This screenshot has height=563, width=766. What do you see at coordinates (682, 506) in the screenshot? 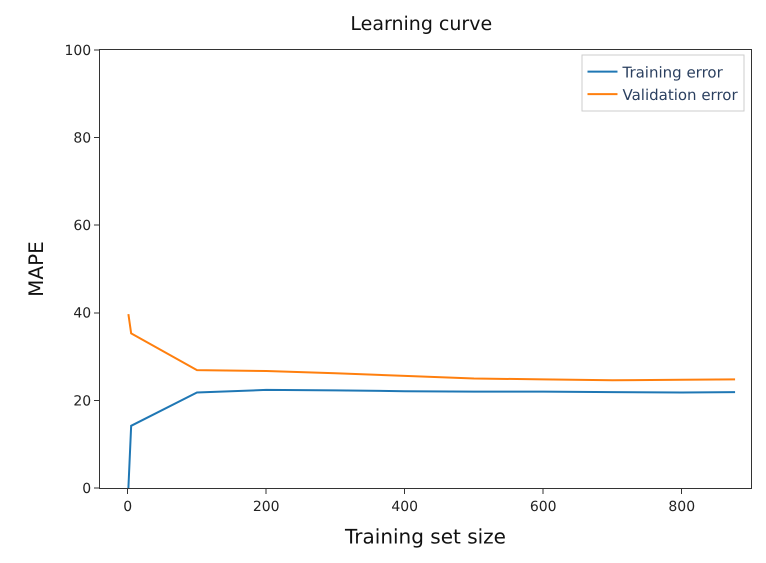
I see `x-tick-label: 800` at bounding box center [682, 506].